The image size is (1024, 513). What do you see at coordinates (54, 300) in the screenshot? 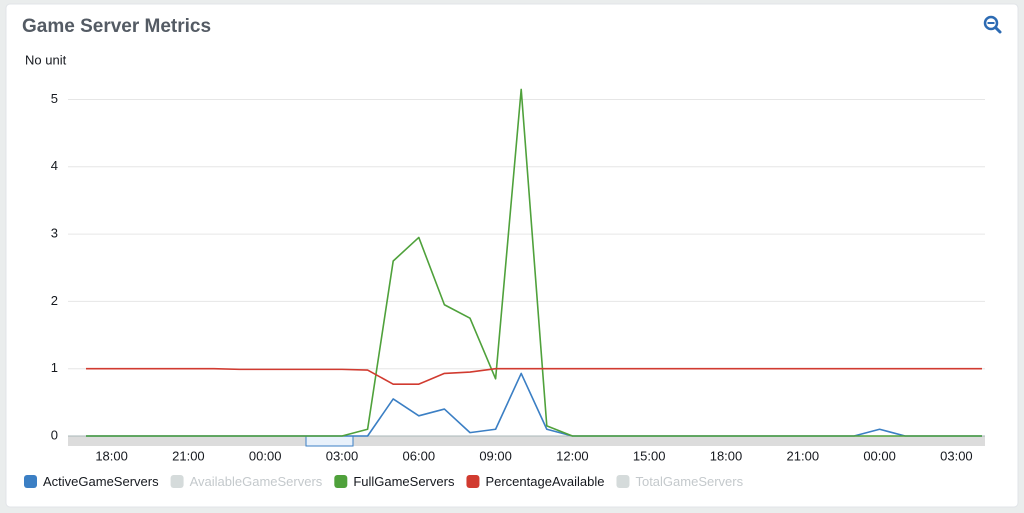
I see `y-tick-label: 2` at bounding box center [54, 300].